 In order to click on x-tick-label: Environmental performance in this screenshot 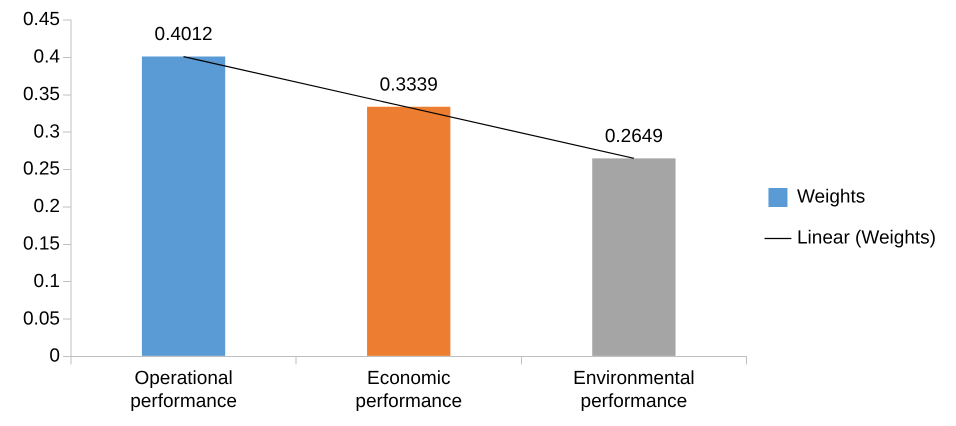, I will do `click(634, 390)`.